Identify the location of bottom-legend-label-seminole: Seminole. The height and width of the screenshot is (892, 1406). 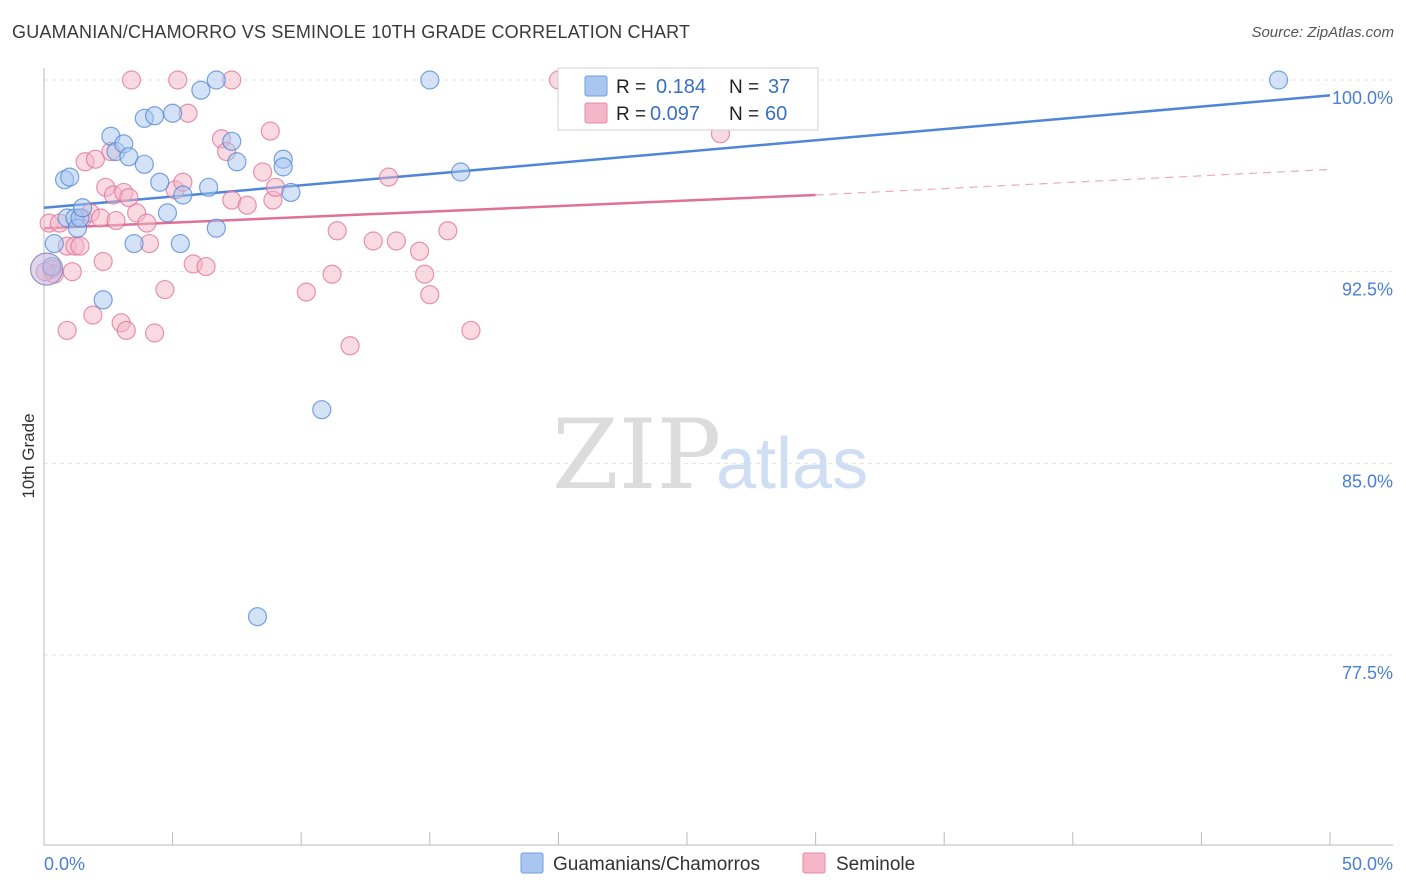
(875, 864).